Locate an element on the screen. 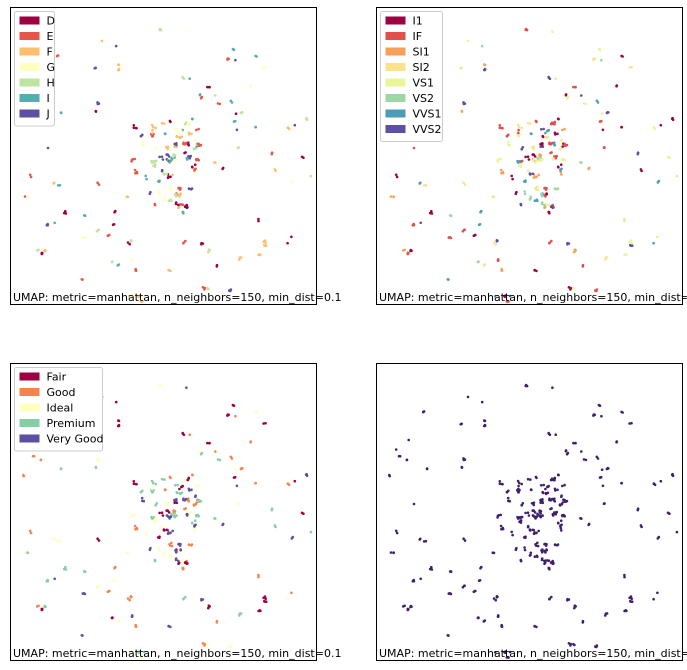  legend-label: VVS1 is located at coordinates (427, 114).